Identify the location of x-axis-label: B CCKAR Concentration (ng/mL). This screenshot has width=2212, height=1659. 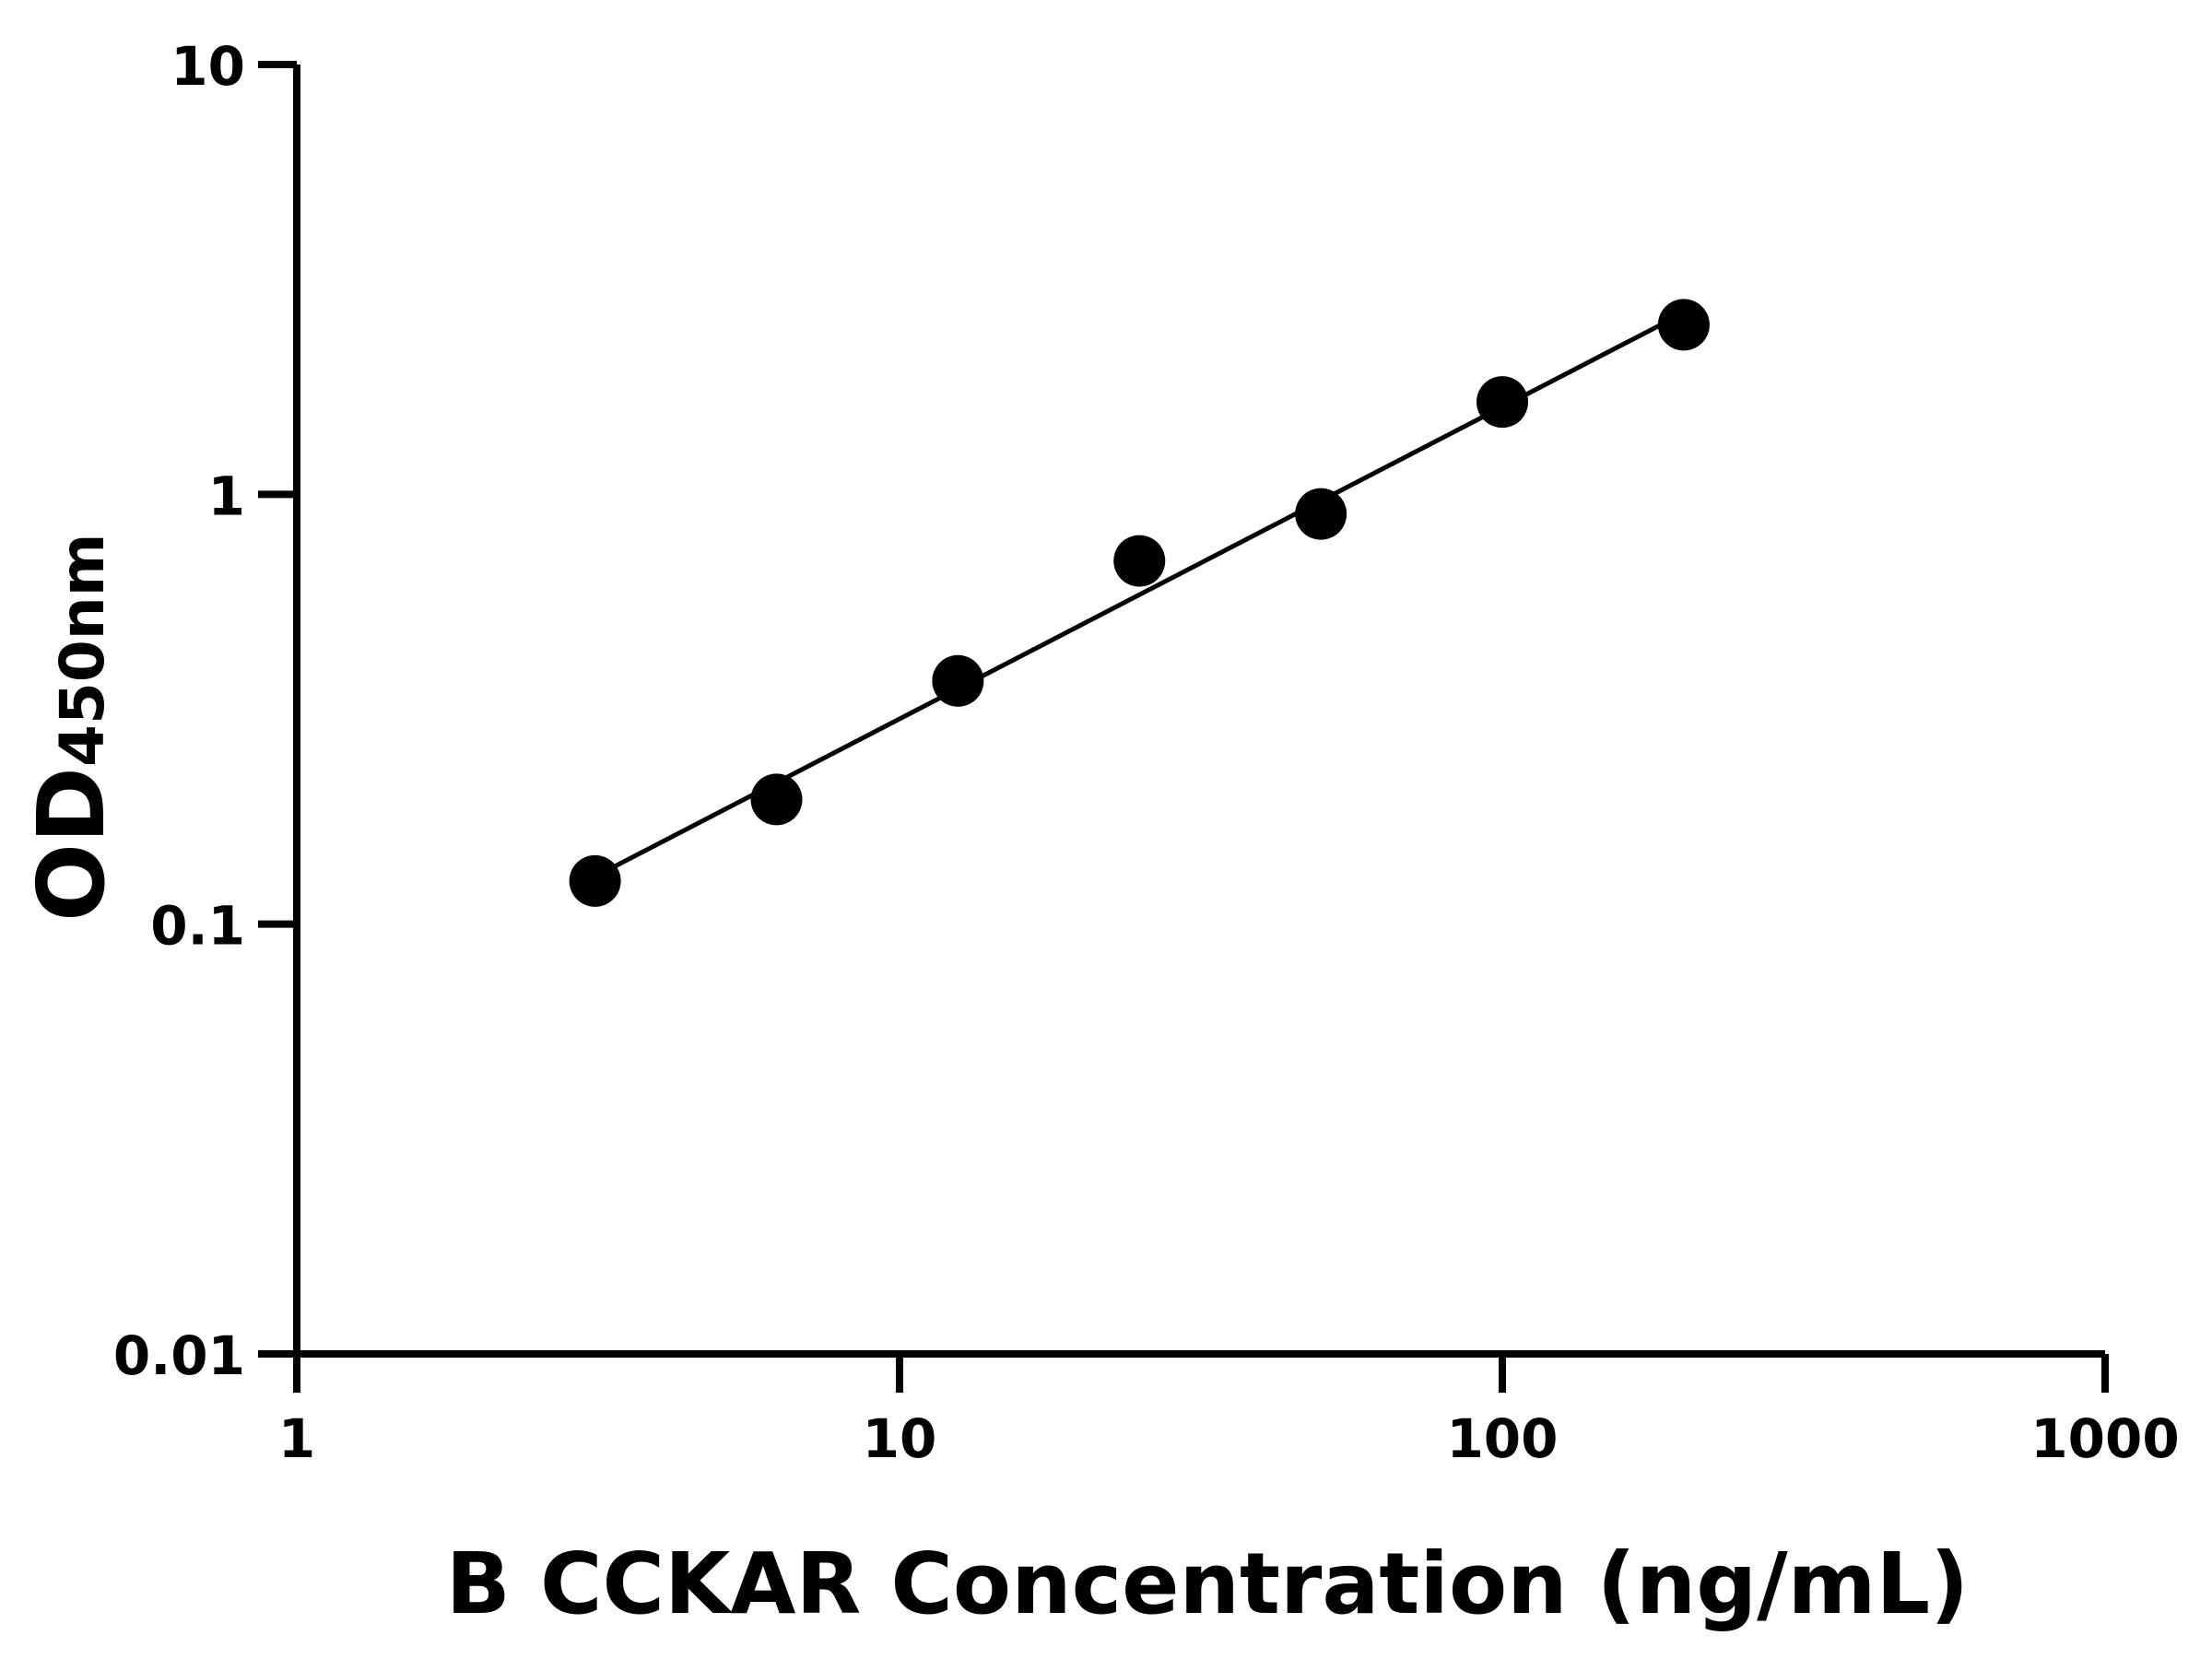
(1207, 1584).